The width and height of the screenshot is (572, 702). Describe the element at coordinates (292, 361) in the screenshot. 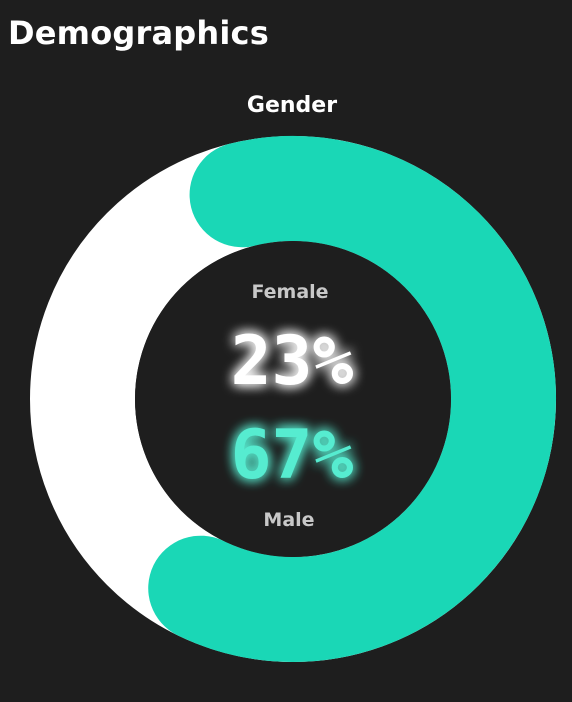

I see `female-value: 23%` at that location.